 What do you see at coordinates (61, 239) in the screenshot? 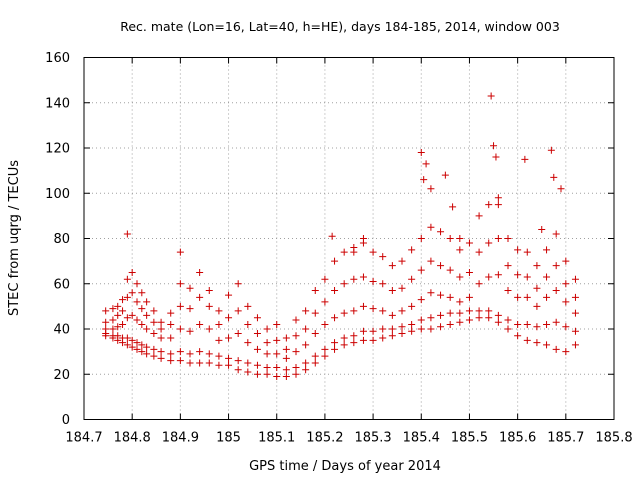
I see `y-tick-label: 80` at bounding box center [61, 239].